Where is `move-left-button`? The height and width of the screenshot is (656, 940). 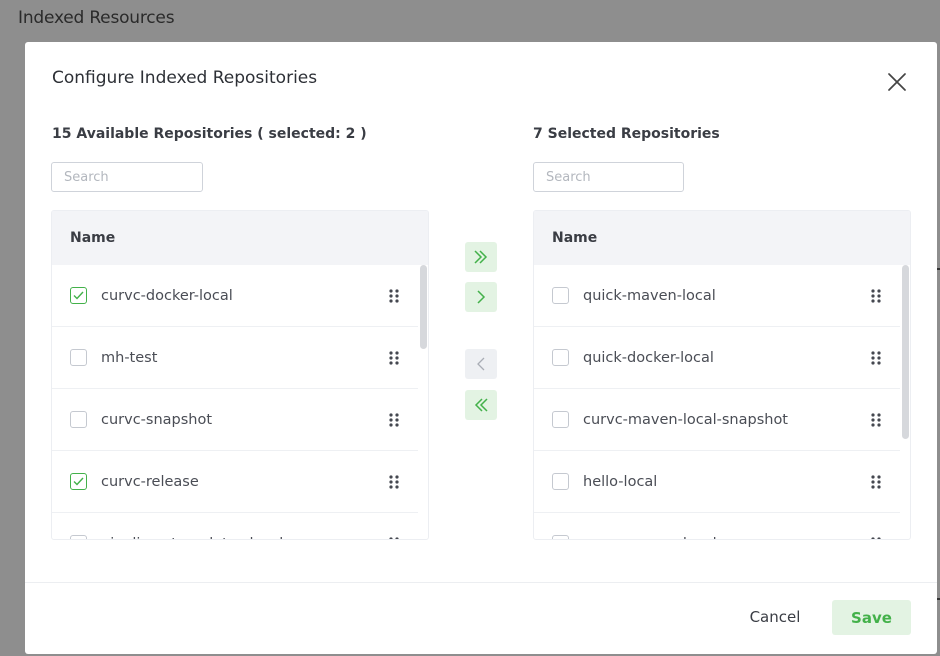 move-left-button is located at coordinates (481, 364).